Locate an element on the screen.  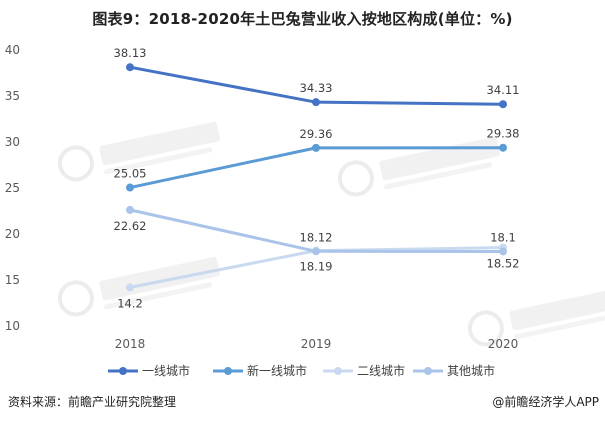
data-label: 18.52 is located at coordinates (503, 264).